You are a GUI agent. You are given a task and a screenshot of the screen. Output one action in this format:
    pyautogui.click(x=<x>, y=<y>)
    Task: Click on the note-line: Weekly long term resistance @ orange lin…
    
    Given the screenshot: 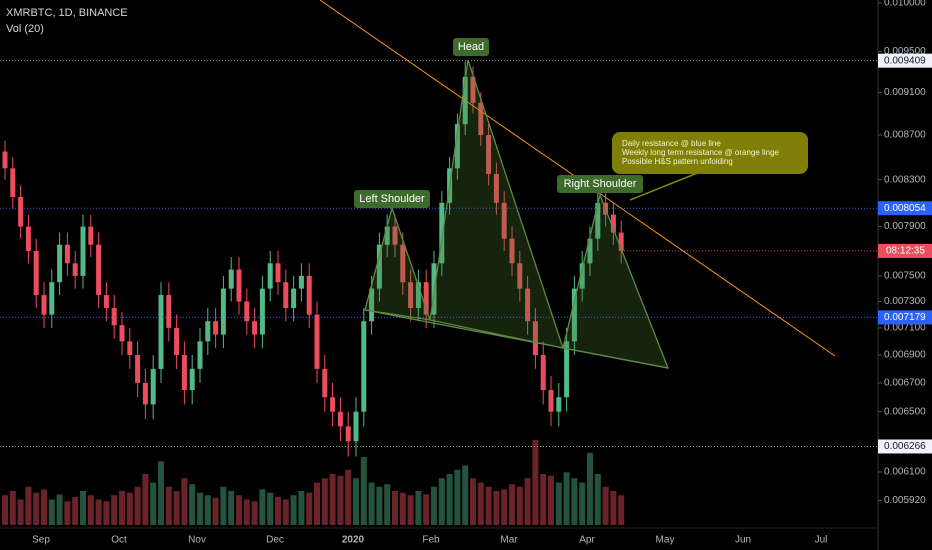 What is the action you would take?
    pyautogui.click(x=700, y=152)
    